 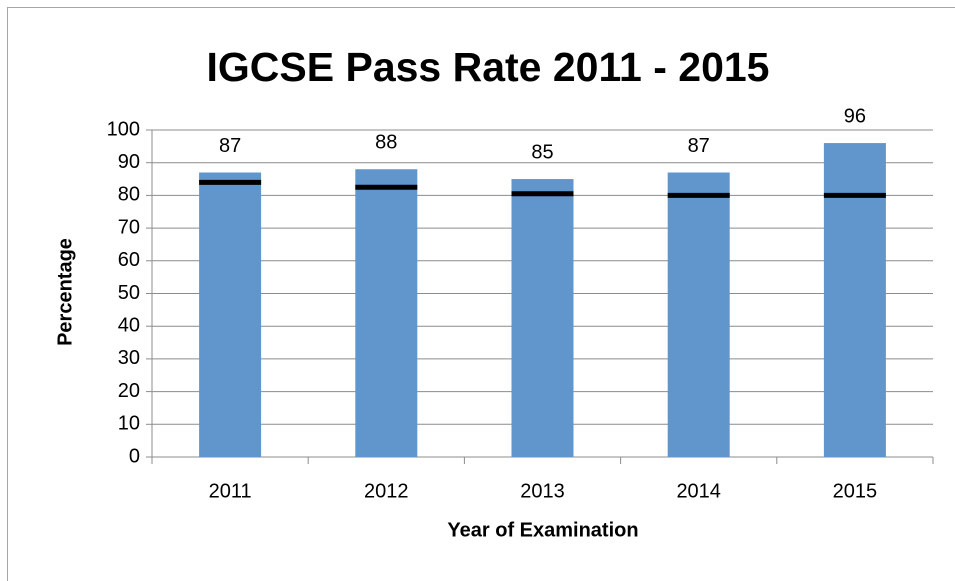 I want to click on y-tick-label: 30, so click(x=129, y=358).